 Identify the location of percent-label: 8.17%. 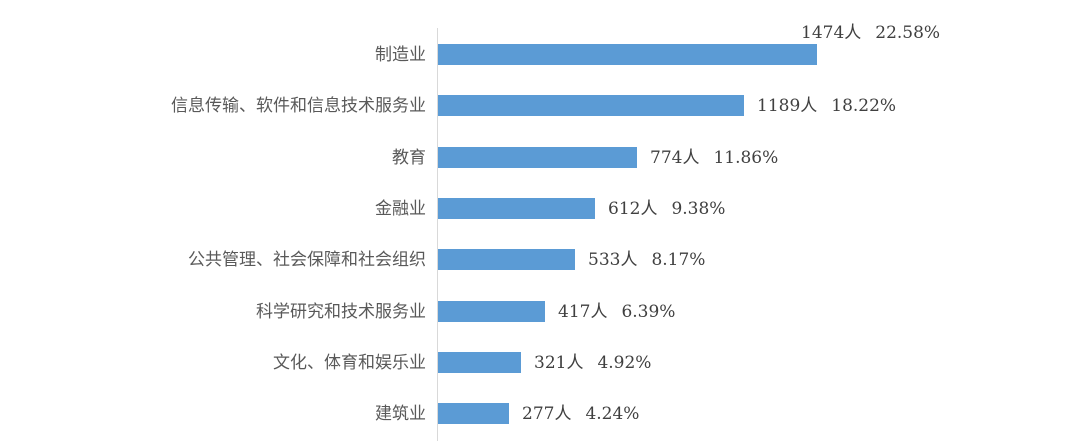
(678, 260).